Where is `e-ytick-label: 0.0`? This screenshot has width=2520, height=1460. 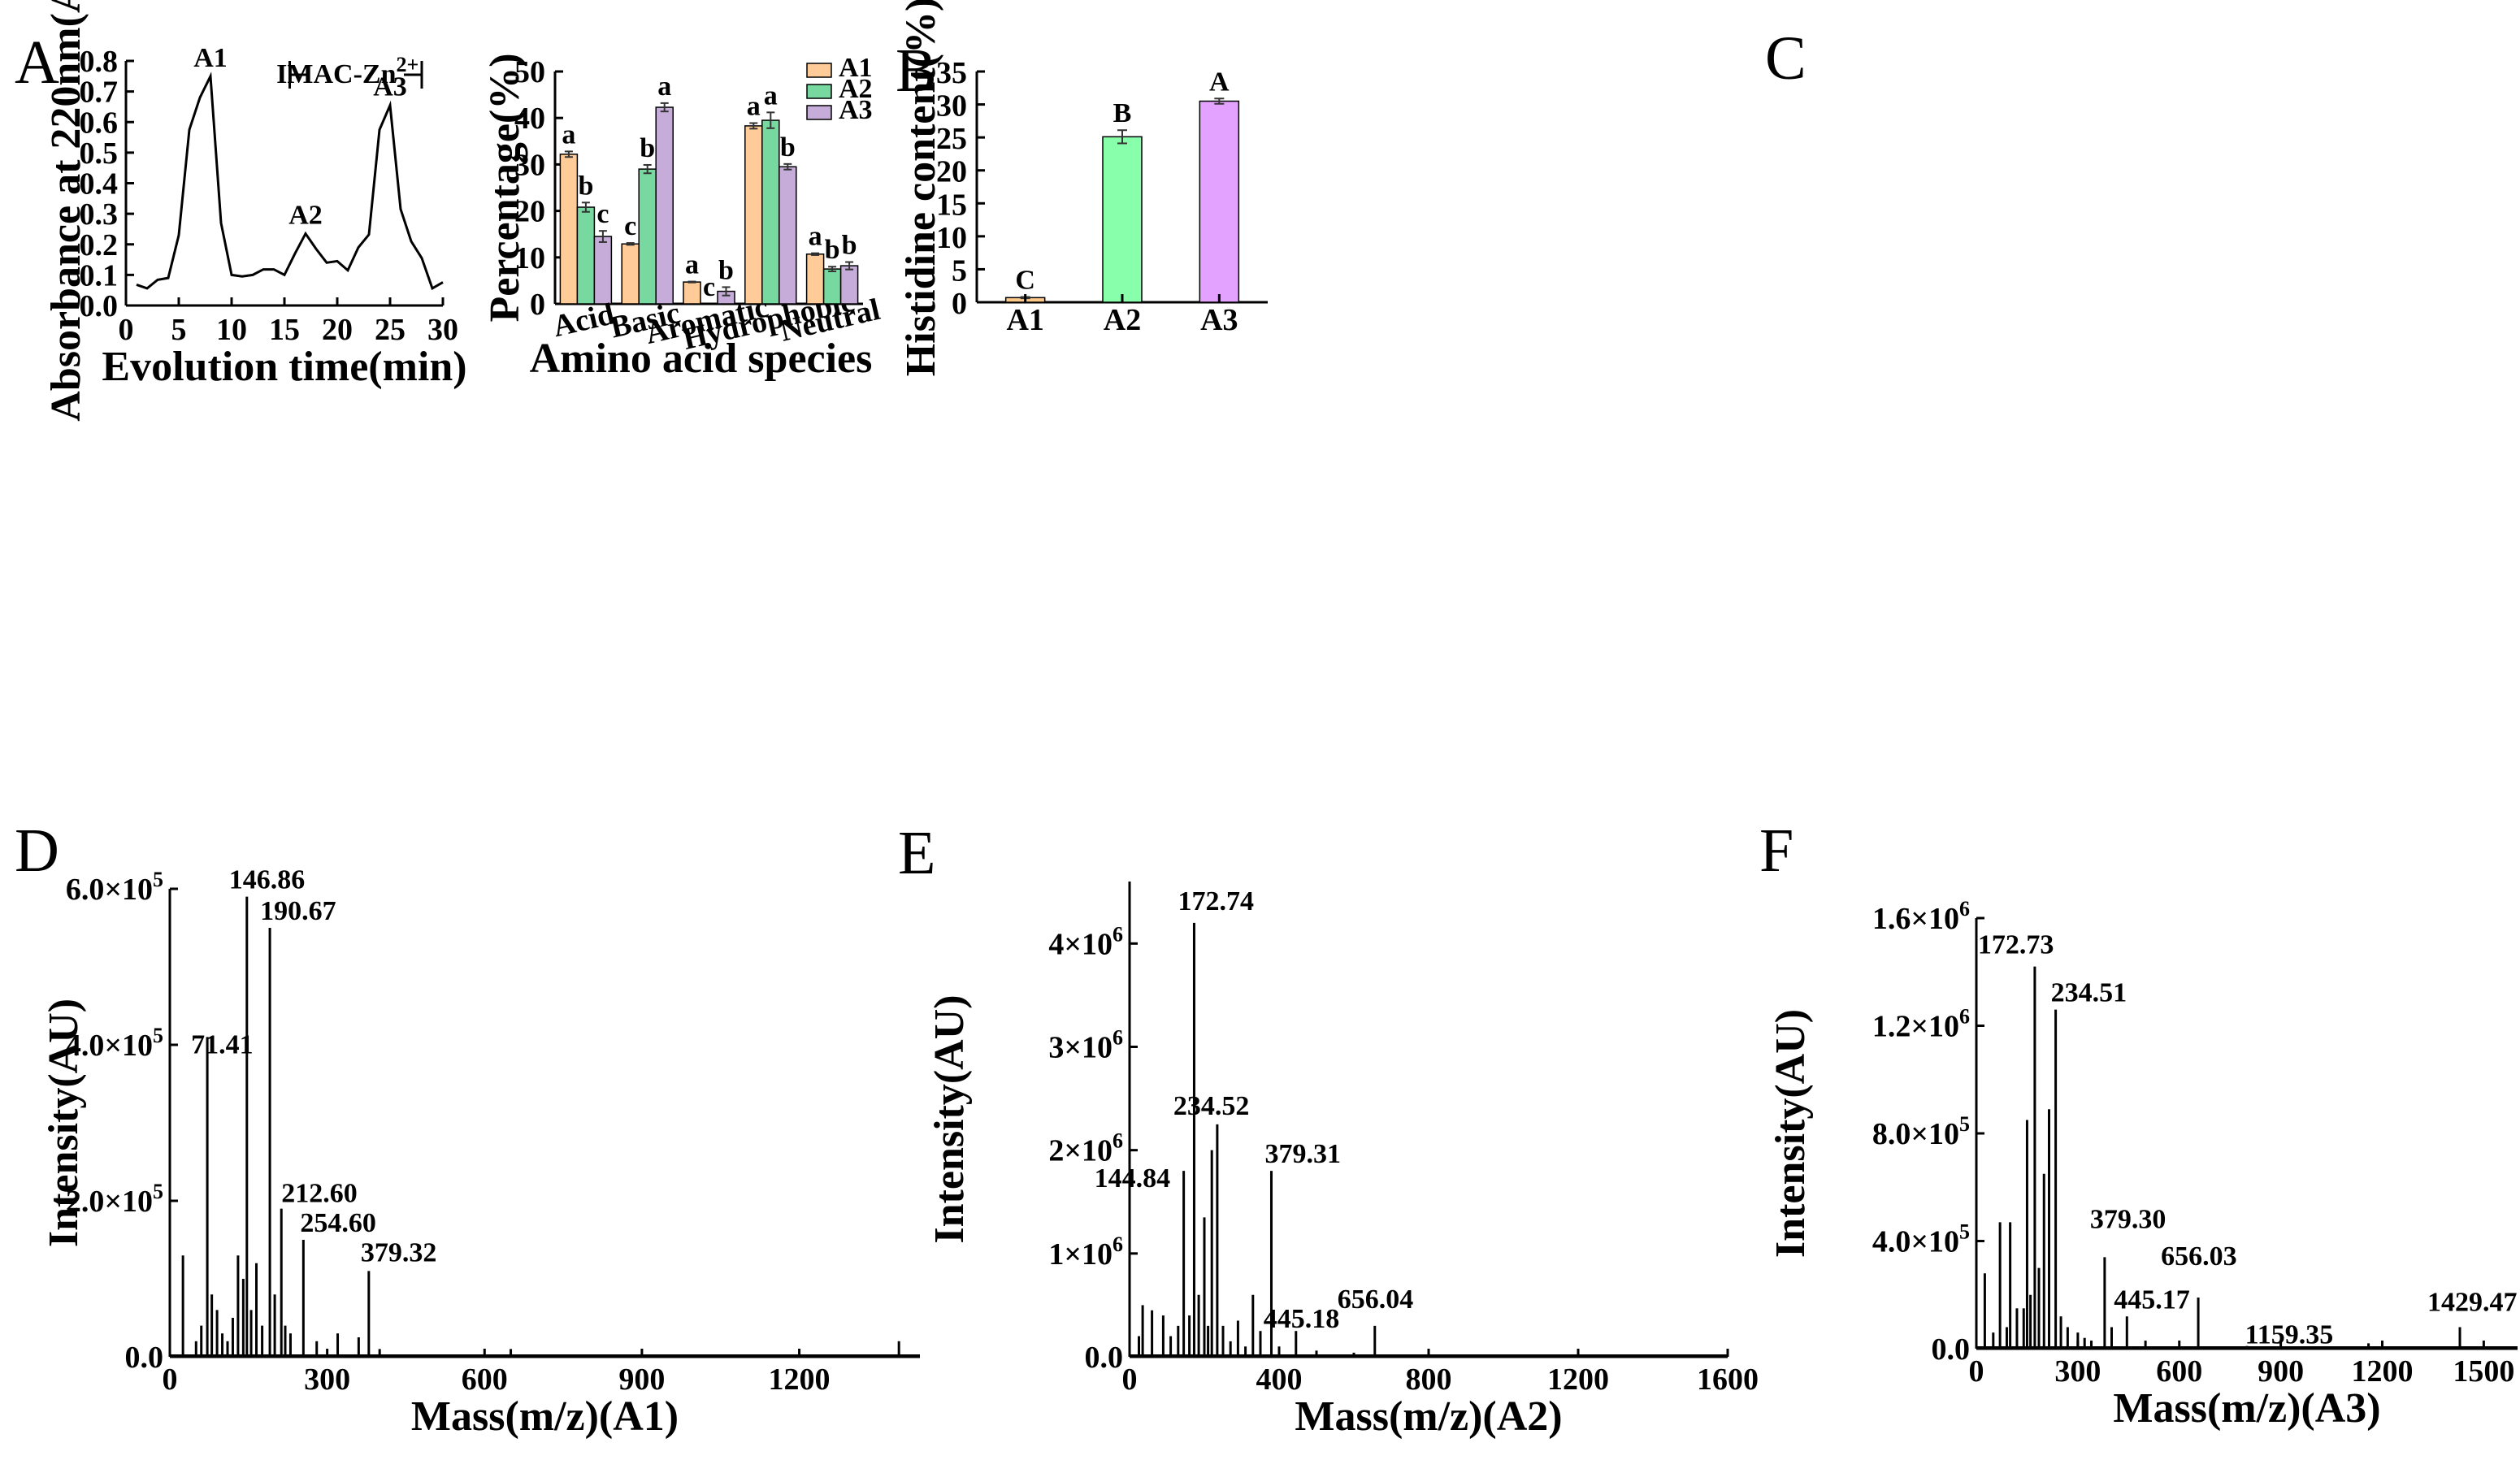 e-ytick-label: 0.0 is located at coordinates (1104, 1358).